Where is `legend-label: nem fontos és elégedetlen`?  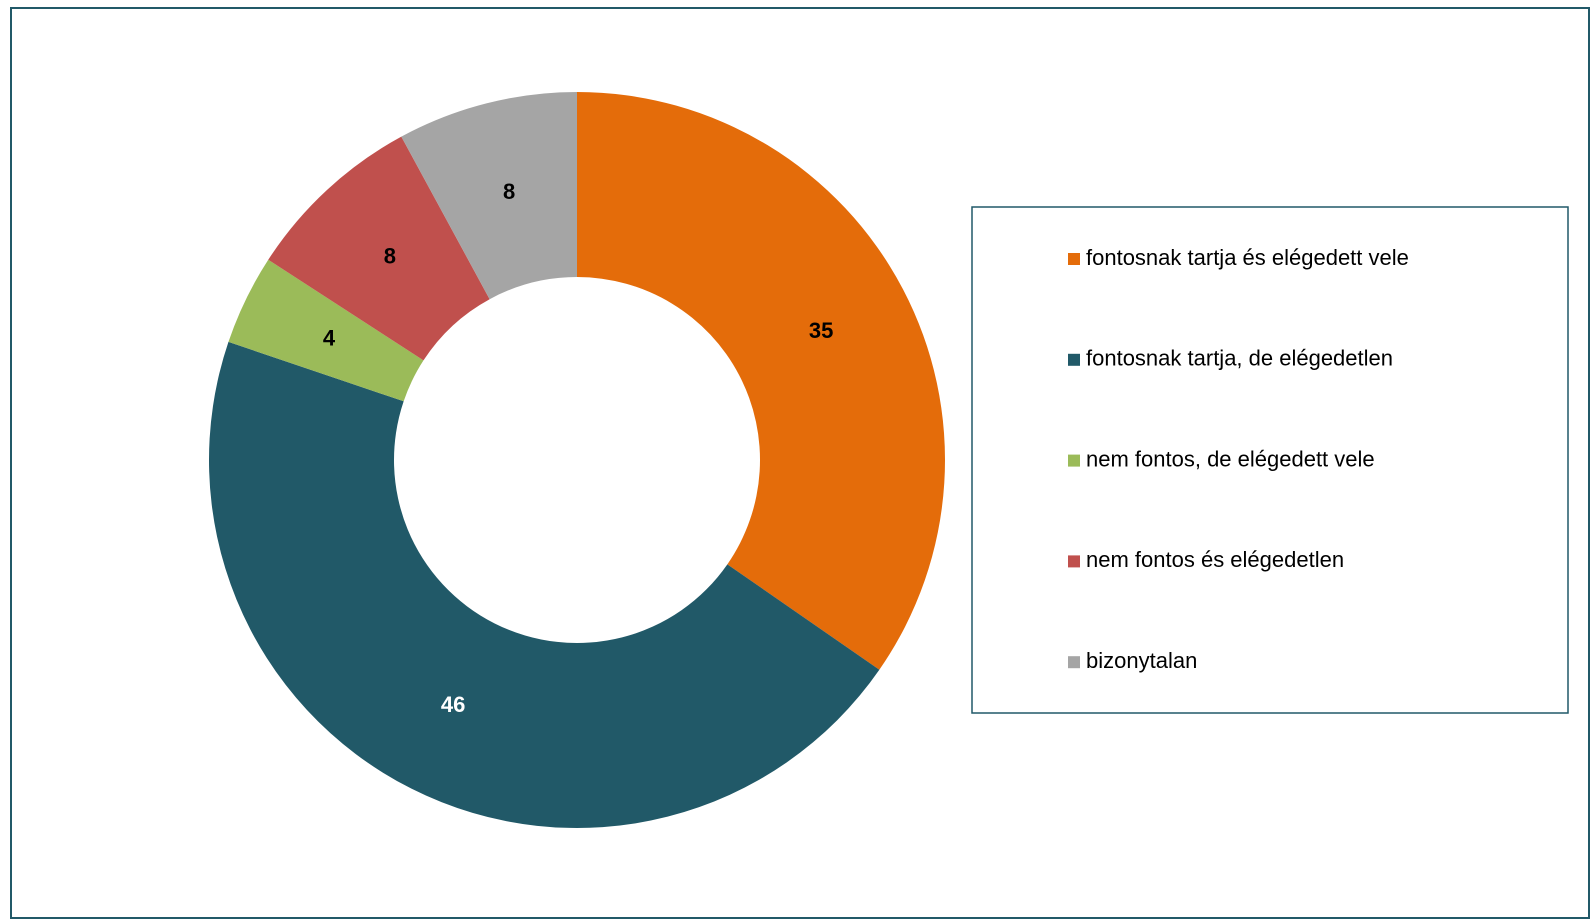
legend-label: nem fontos és elégedetlen is located at coordinates (1215, 559).